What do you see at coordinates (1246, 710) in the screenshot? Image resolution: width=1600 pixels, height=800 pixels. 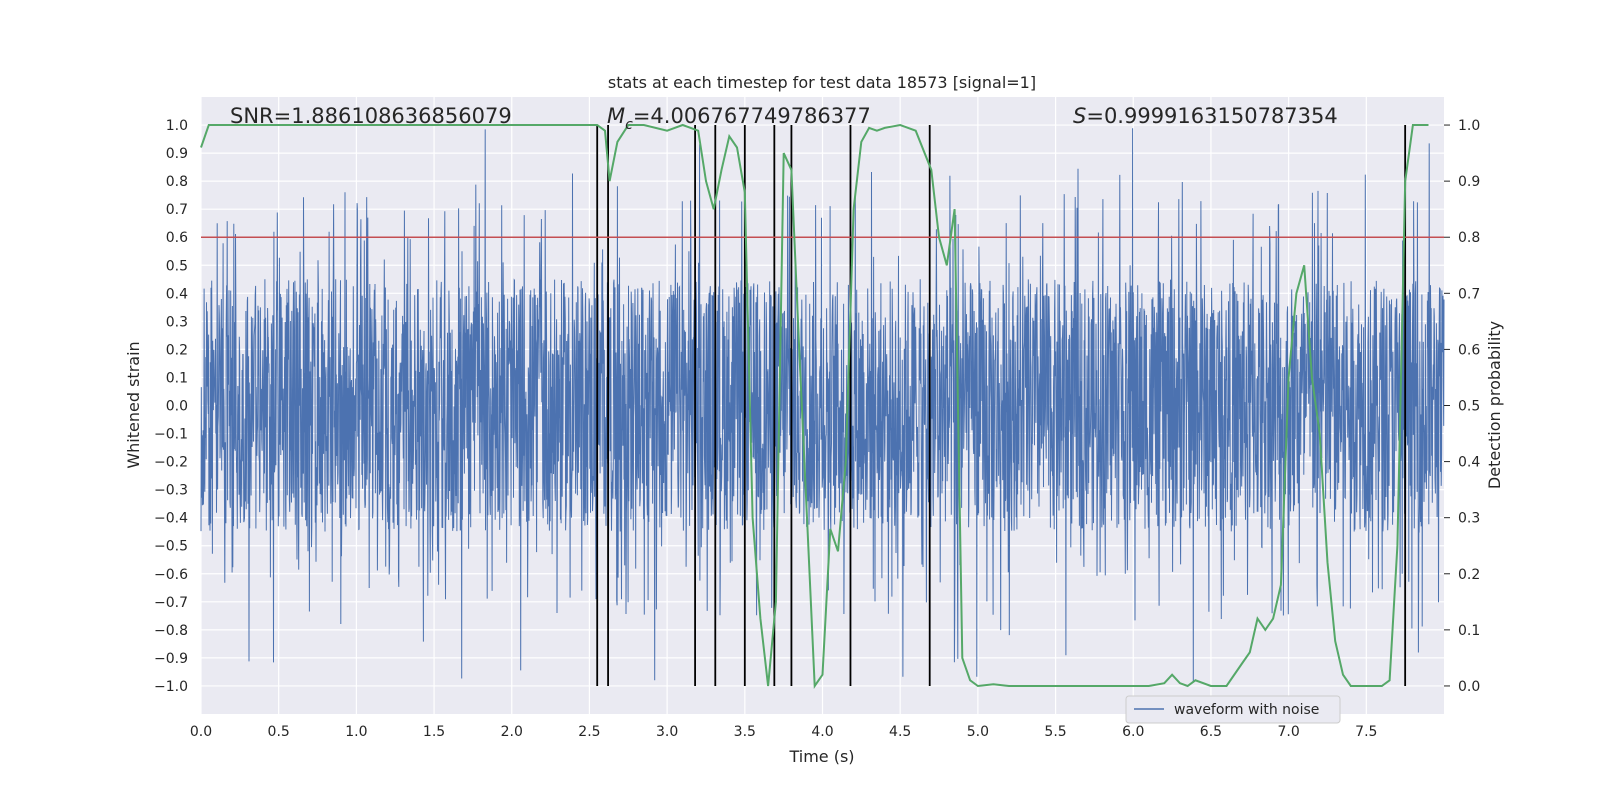 I see `legend-label: waveform with noise` at bounding box center [1246, 710].